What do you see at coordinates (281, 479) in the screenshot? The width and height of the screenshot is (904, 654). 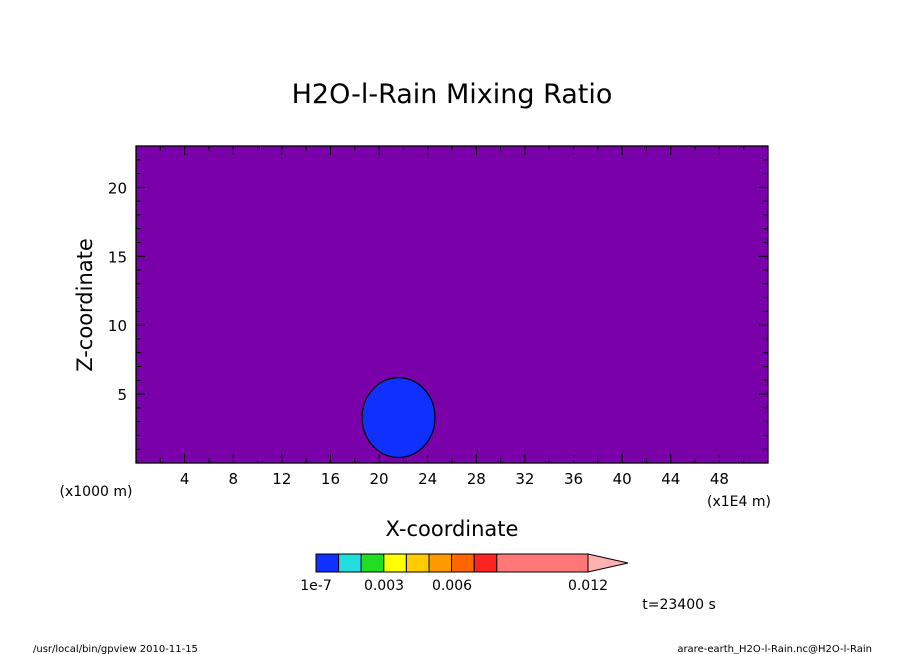 I see `x-tick-label: 12` at bounding box center [281, 479].